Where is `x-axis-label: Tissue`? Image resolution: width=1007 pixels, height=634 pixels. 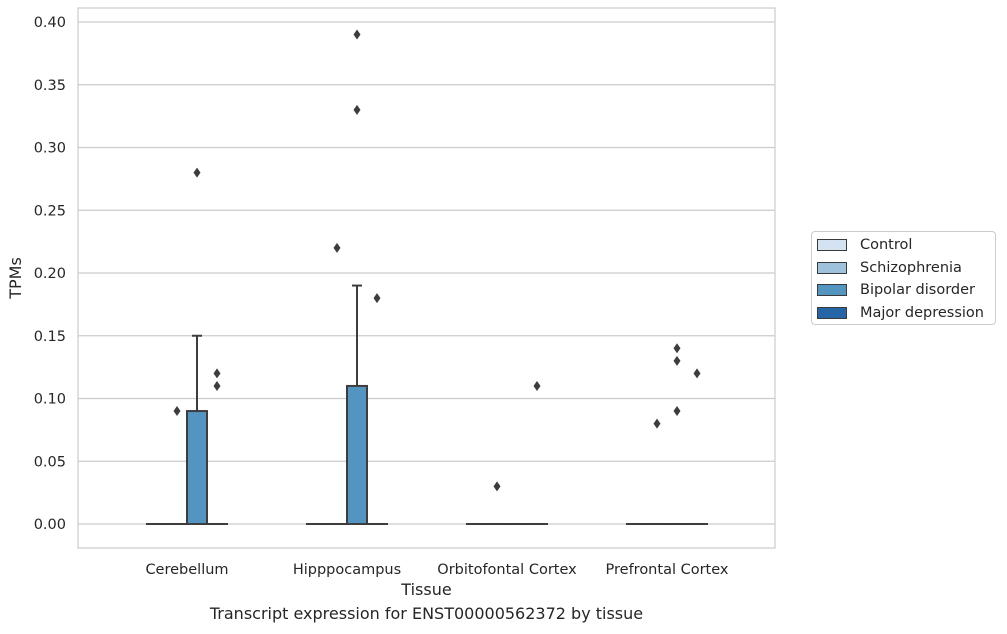 x-axis-label: Tissue is located at coordinates (425, 589).